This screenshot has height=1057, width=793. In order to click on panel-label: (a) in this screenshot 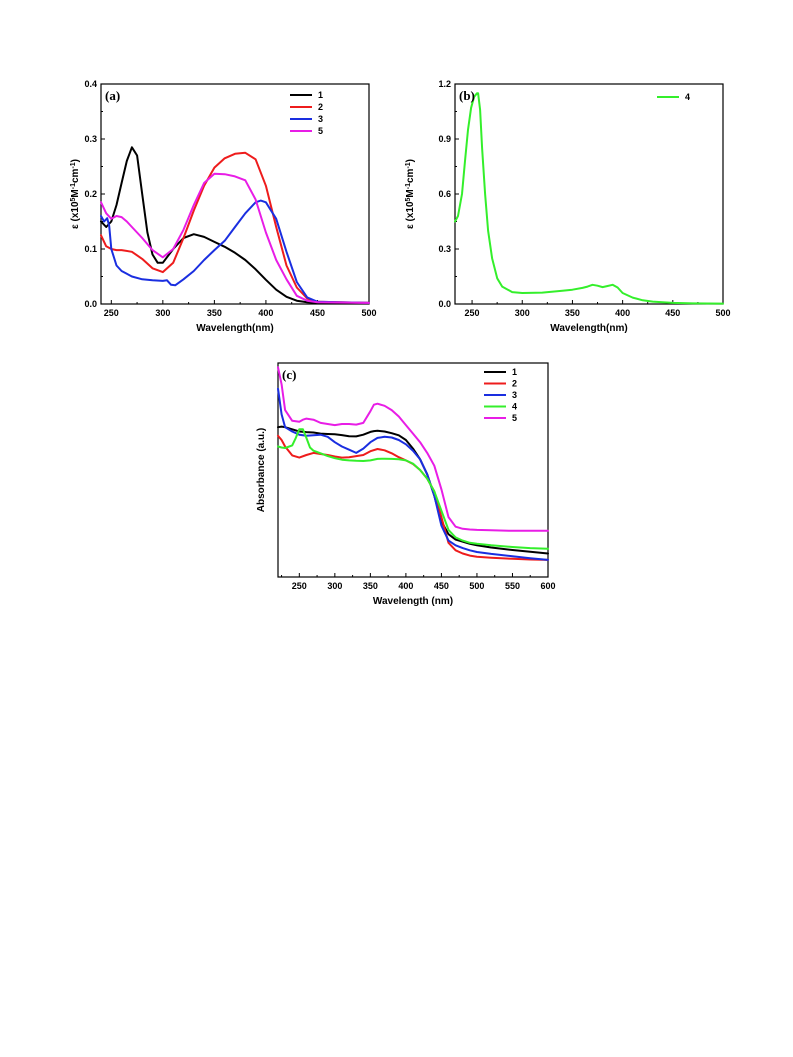, I will do `click(112, 95)`.